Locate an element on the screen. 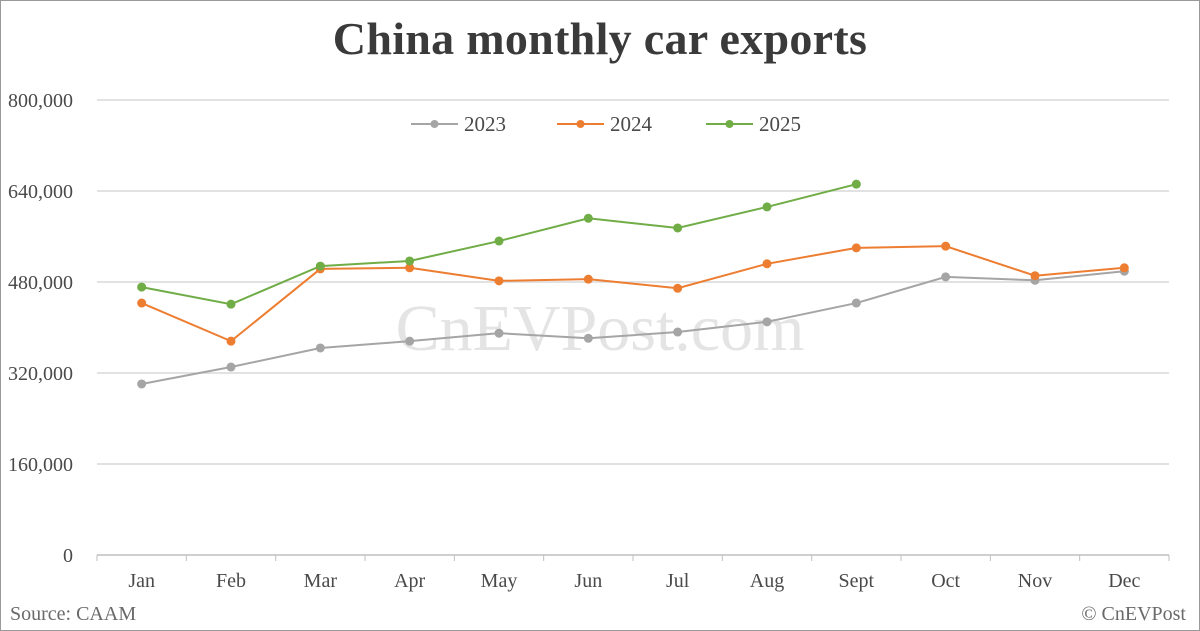 This screenshot has height=631, width=1200. y-tick-label: 480,000 is located at coordinates (40, 283).